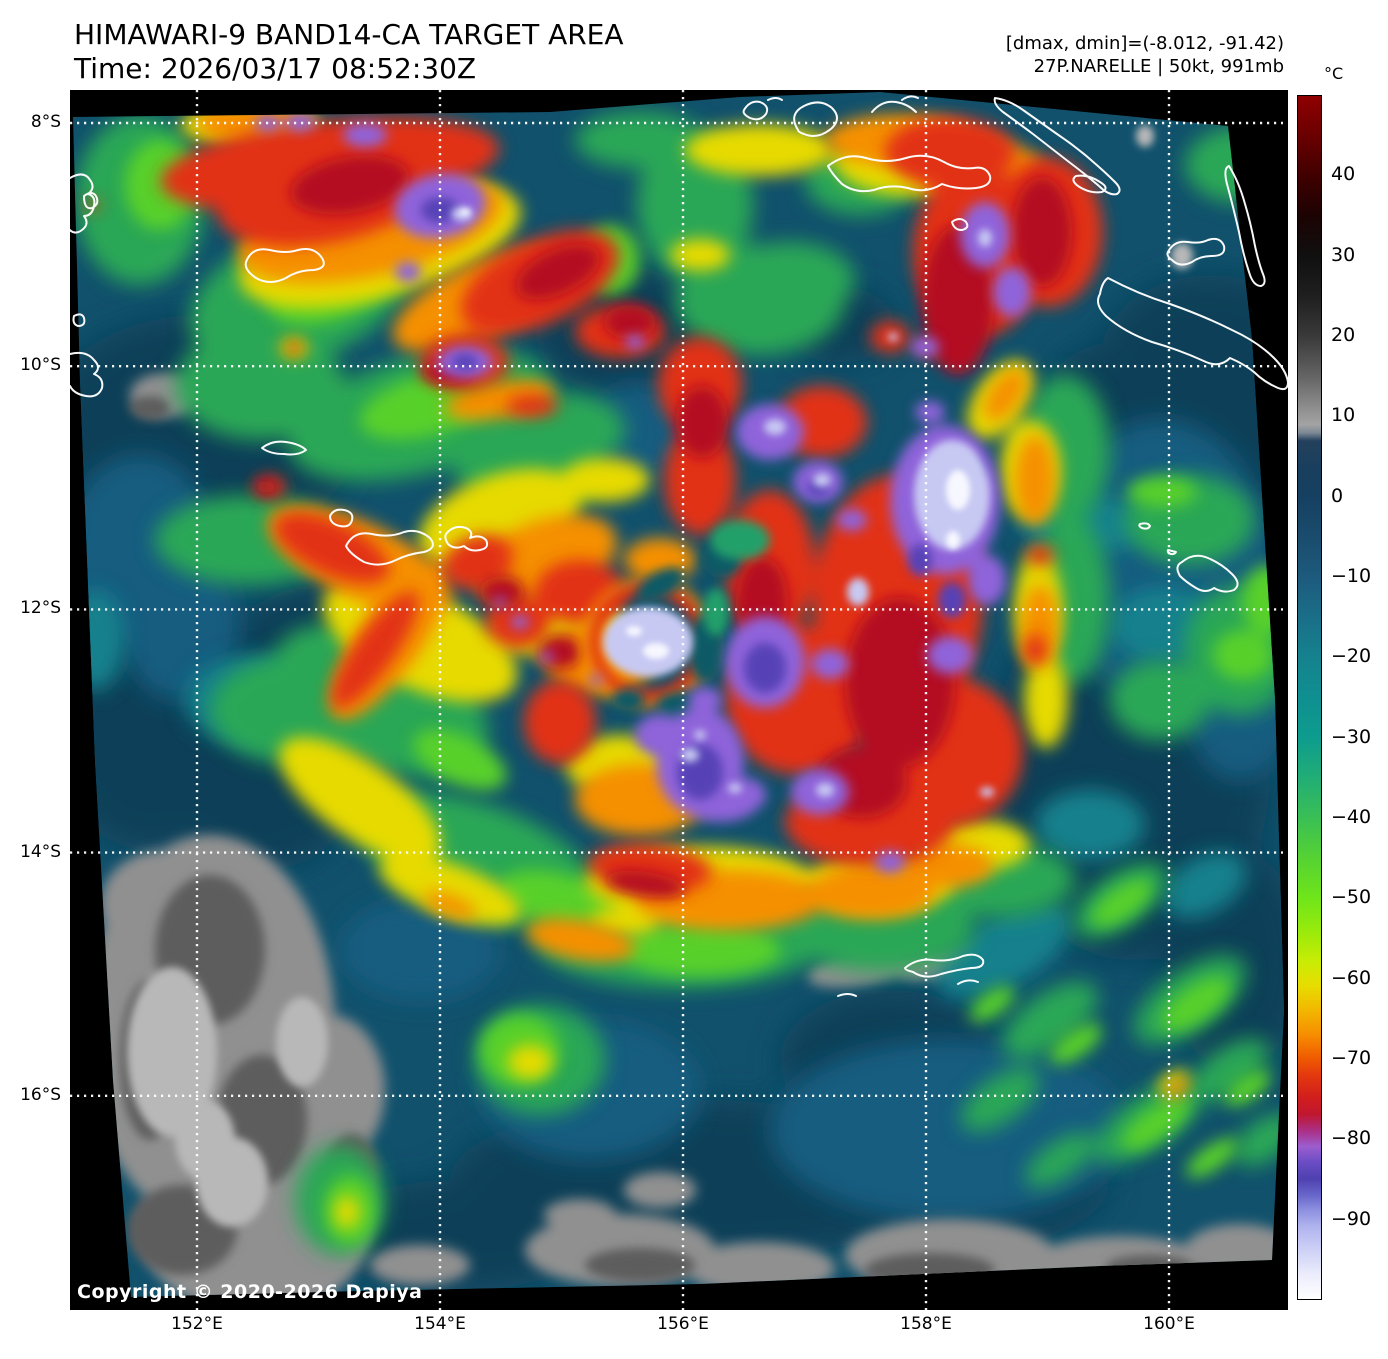  What do you see at coordinates (1351, 1138) in the screenshot?
I see `colorbar-tick-label: −80` at bounding box center [1351, 1138].